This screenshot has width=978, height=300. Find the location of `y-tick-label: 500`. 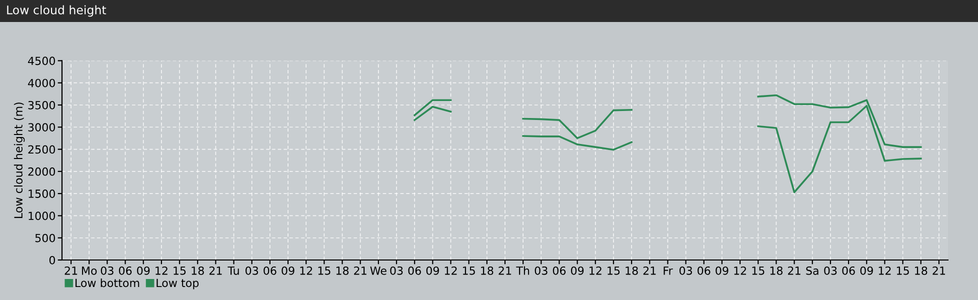

y-tick-label: 500 is located at coordinates (45, 238).